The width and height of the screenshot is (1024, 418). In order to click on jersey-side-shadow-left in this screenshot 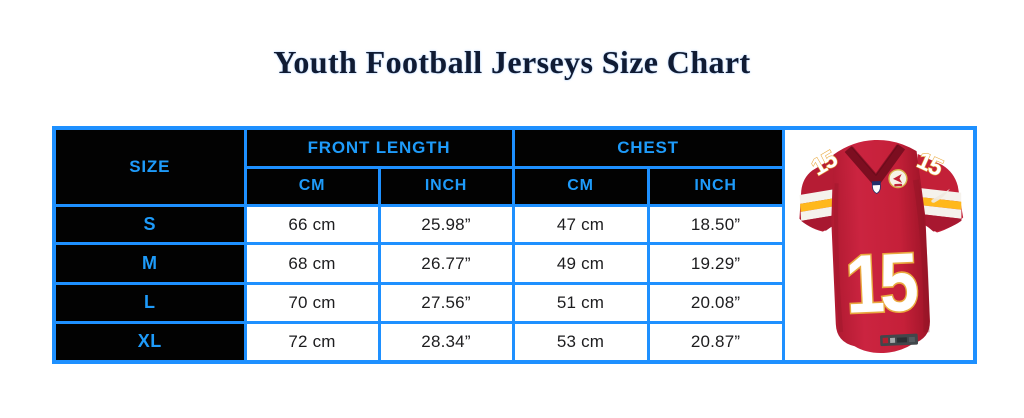, I will do `click(839, 258)`.